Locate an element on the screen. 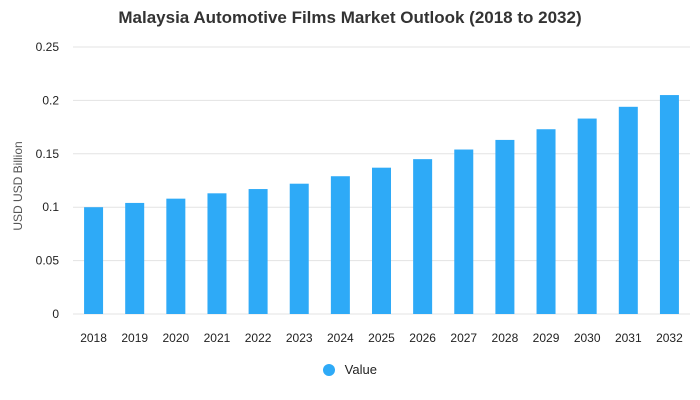 The image size is (700, 400). y-tick-label: 0.1 is located at coordinates (50, 207).